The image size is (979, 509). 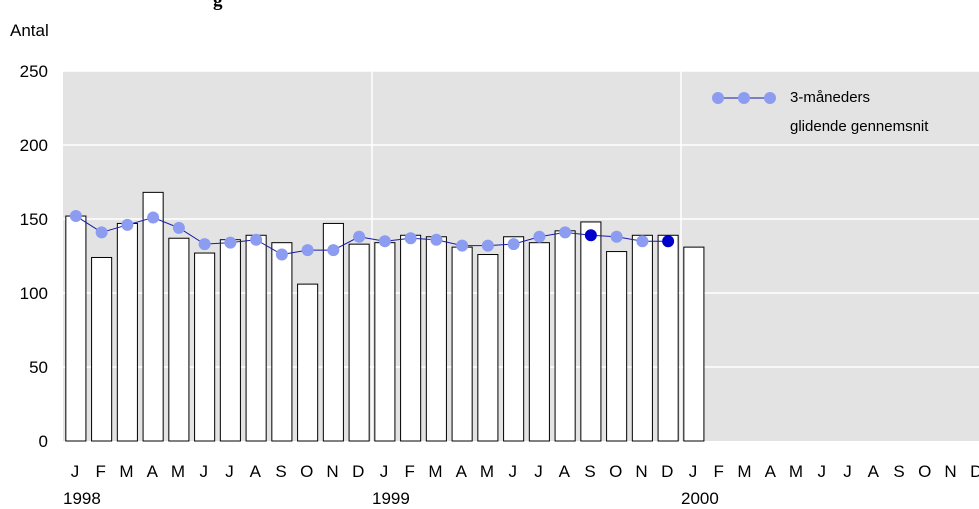 I want to click on moving-average-series, so click(x=372, y=235).